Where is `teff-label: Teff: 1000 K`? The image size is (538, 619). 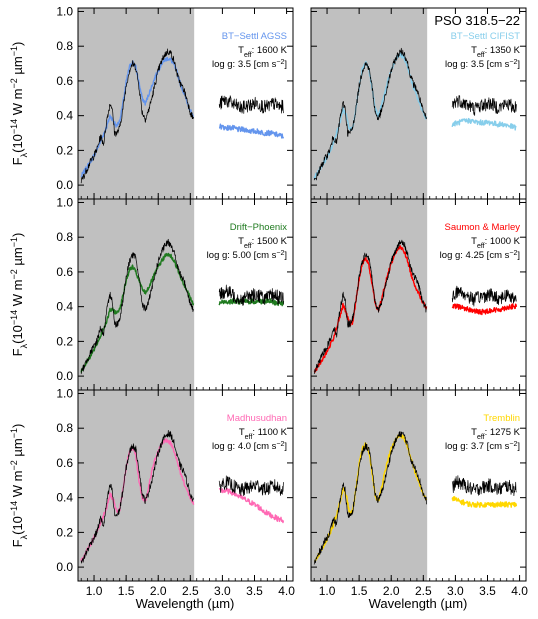
teff-label: Teff: 1000 K is located at coordinates (496, 243).